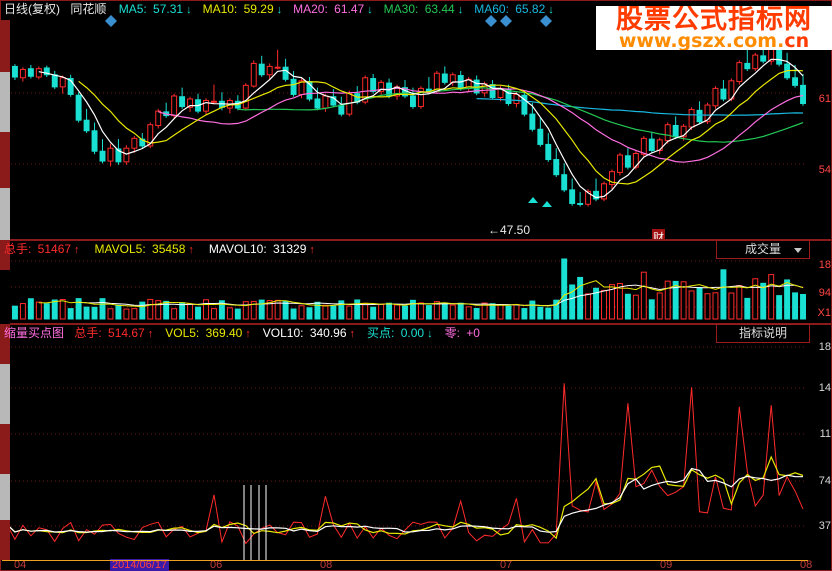 This screenshot has width=832, height=571. What do you see at coordinates (824, 170) in the screenshot?
I see `price-axis-label-1: 54` at bounding box center [824, 170].